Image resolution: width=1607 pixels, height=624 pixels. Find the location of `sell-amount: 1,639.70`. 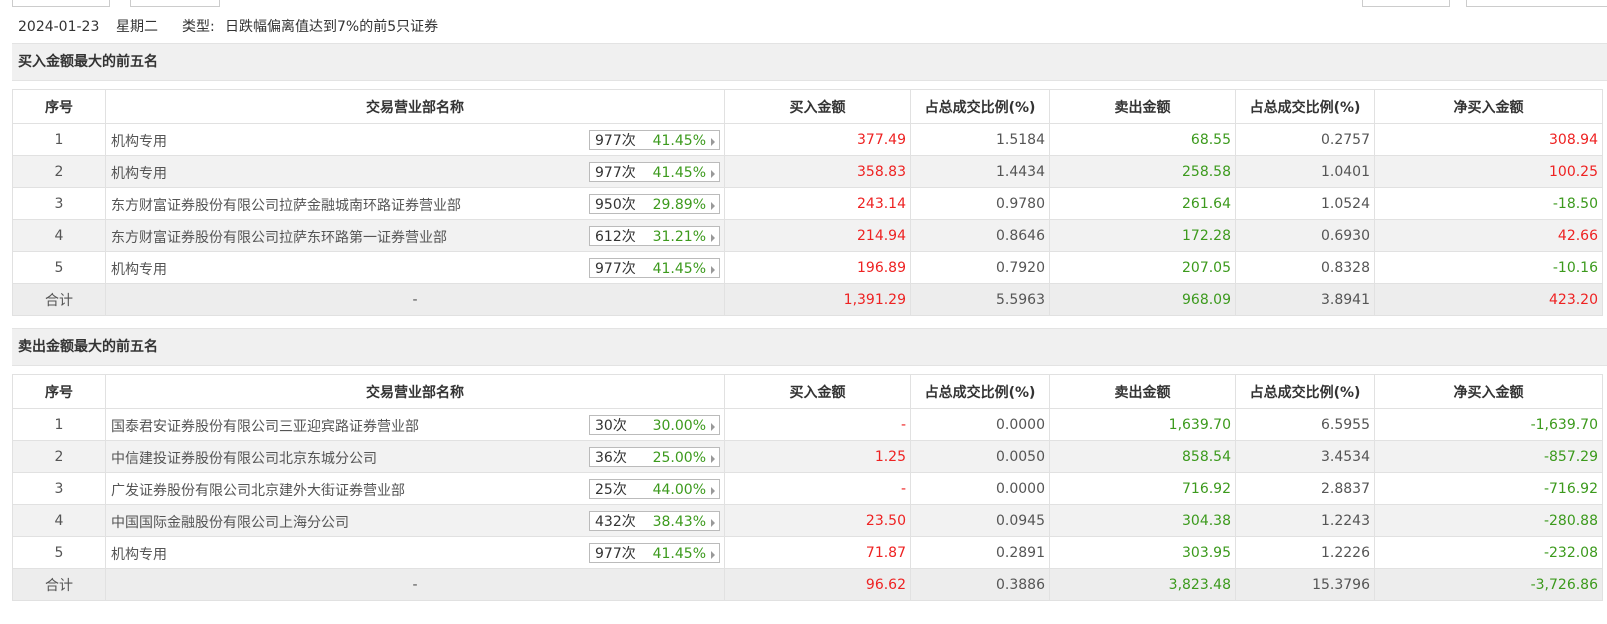

sell-amount: 1,639.70 is located at coordinates (1142, 424).